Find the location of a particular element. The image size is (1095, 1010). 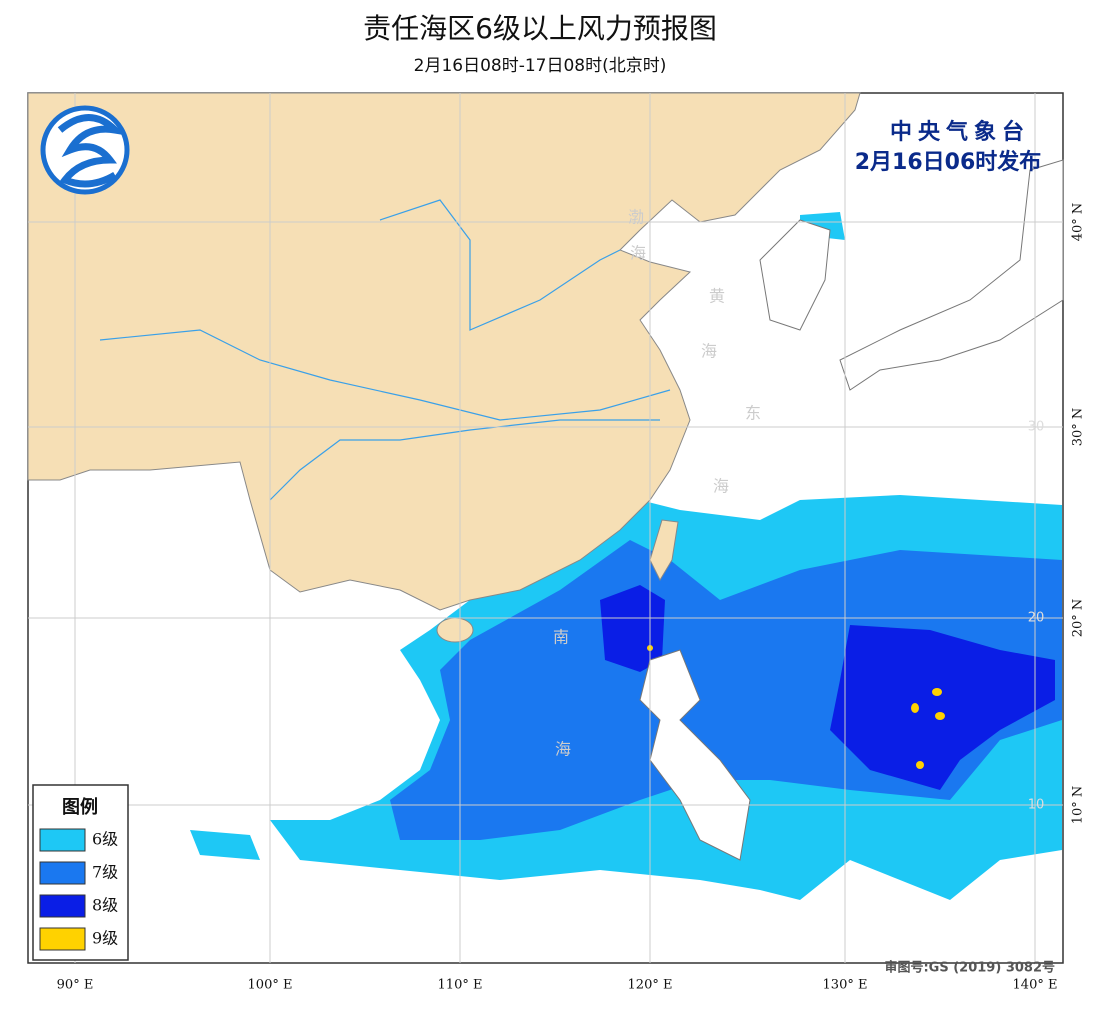

legend-label: 8级 is located at coordinates (105, 905).